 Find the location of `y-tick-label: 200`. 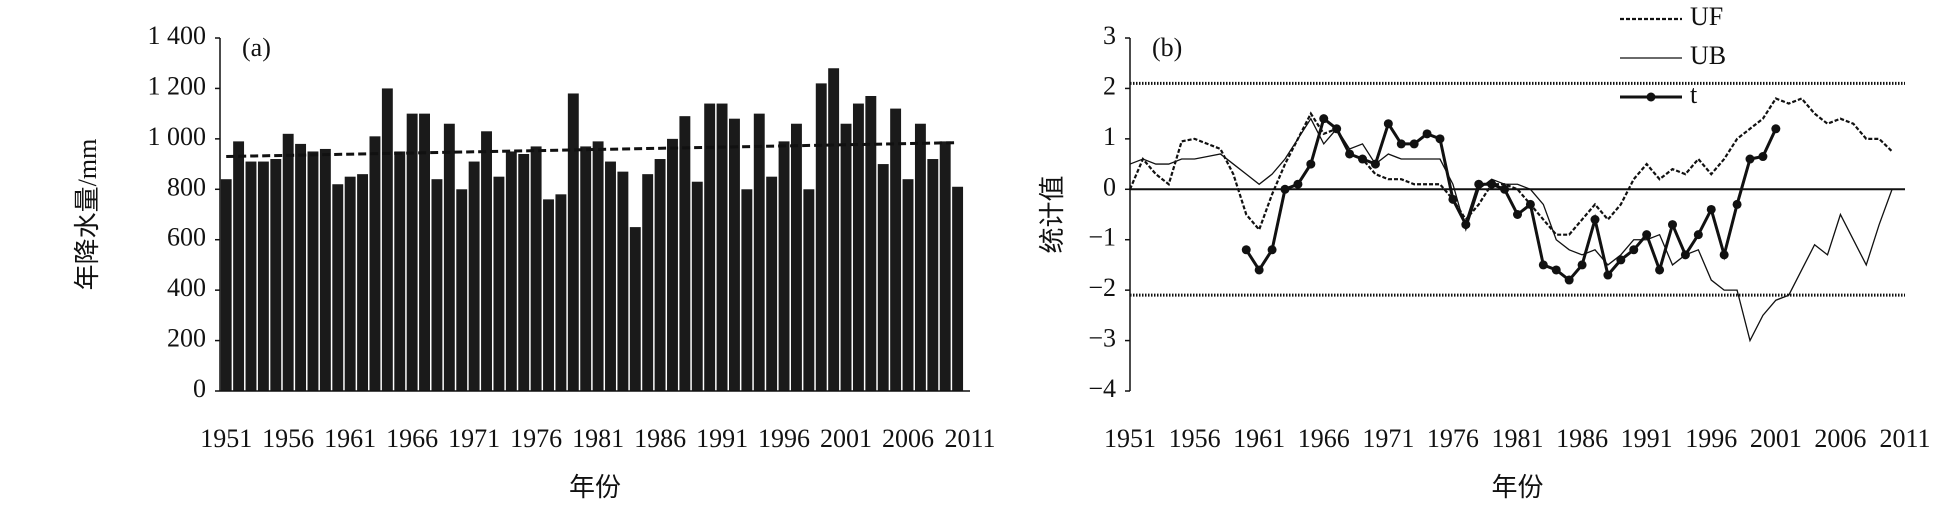

y-tick-label: 200 is located at coordinates (186, 338).